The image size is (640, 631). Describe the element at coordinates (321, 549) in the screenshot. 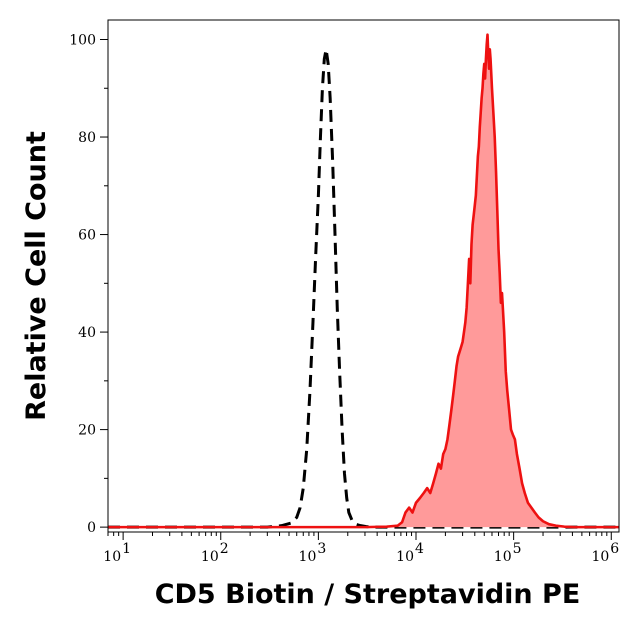

I see `x-tick-exponent: 3` at that location.